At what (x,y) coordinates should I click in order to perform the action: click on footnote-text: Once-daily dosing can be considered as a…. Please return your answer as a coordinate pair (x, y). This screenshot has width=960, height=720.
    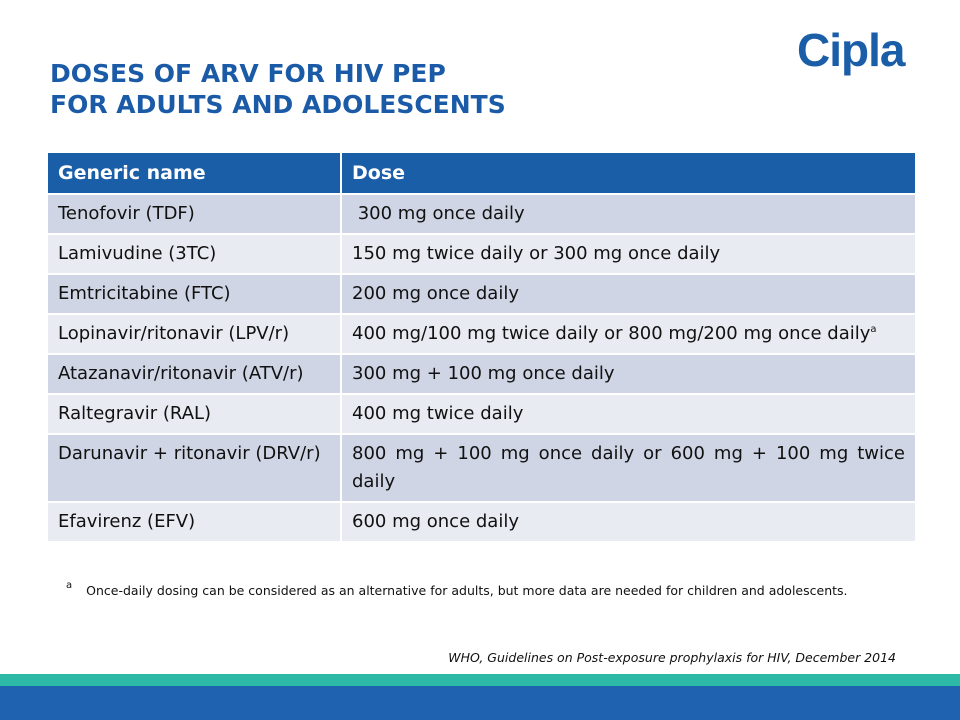
    Looking at the image, I should click on (467, 590).